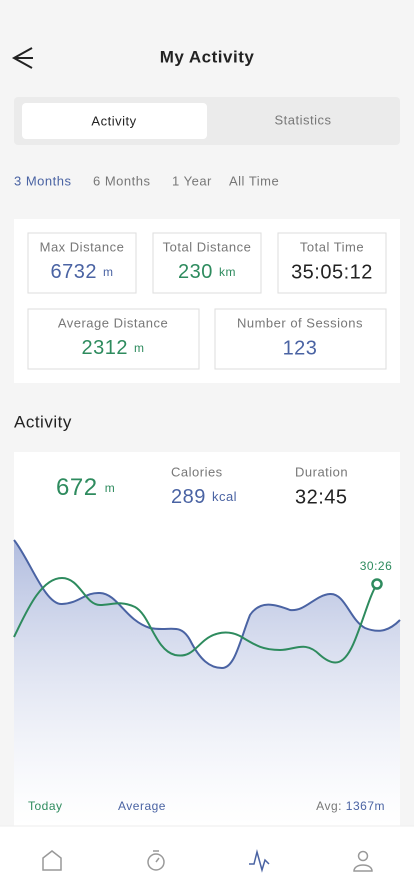 Image resolution: width=414 pixels, height=896 pixels. I want to click on summary-number: 672, so click(77, 487).